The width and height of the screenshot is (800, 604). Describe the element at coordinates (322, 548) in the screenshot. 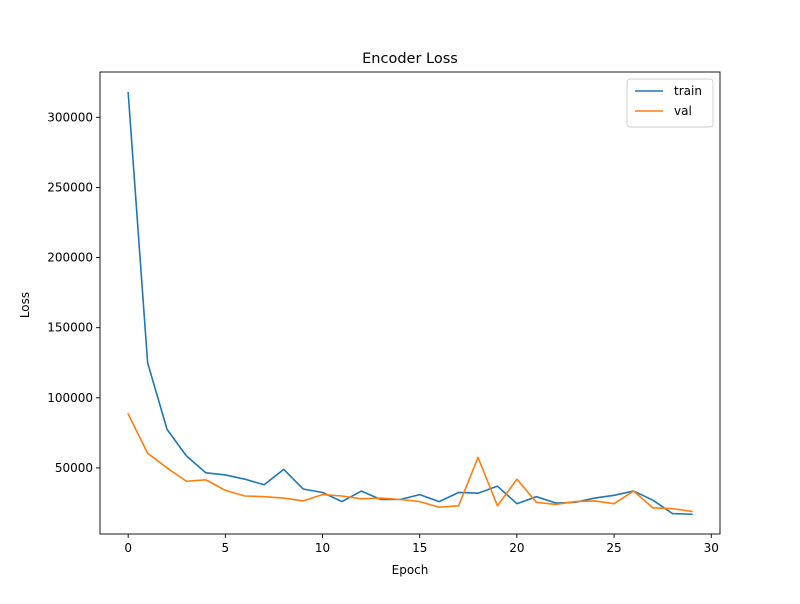

I see `x-tick-label: 10` at that location.